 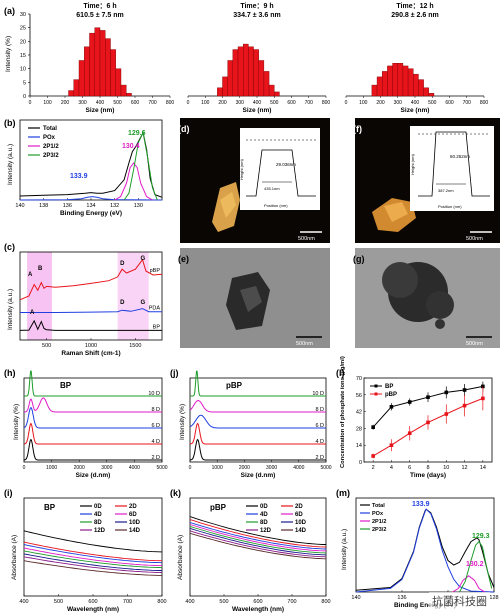 I want to click on h-series-2D, so click(x=92, y=450).